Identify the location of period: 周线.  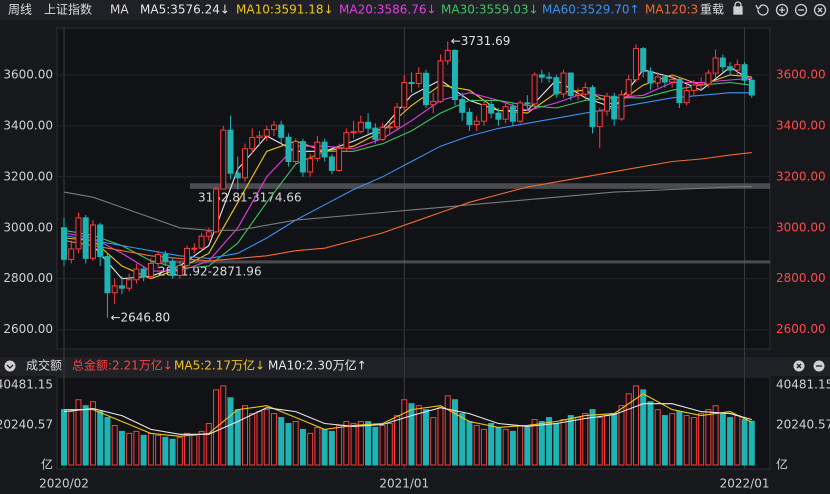
(20, 10).